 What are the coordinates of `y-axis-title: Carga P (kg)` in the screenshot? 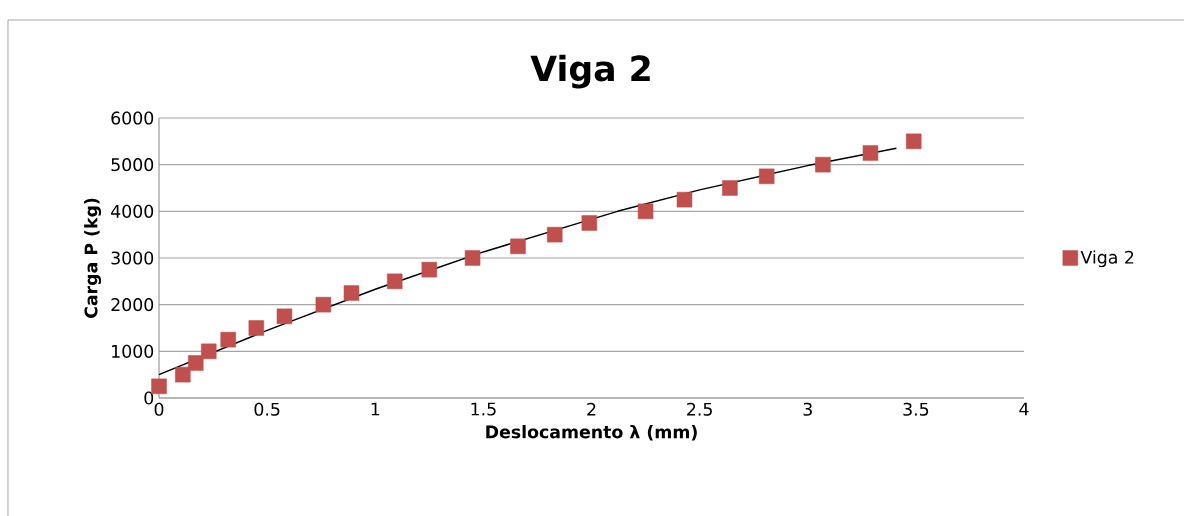 It's located at (93, 258).